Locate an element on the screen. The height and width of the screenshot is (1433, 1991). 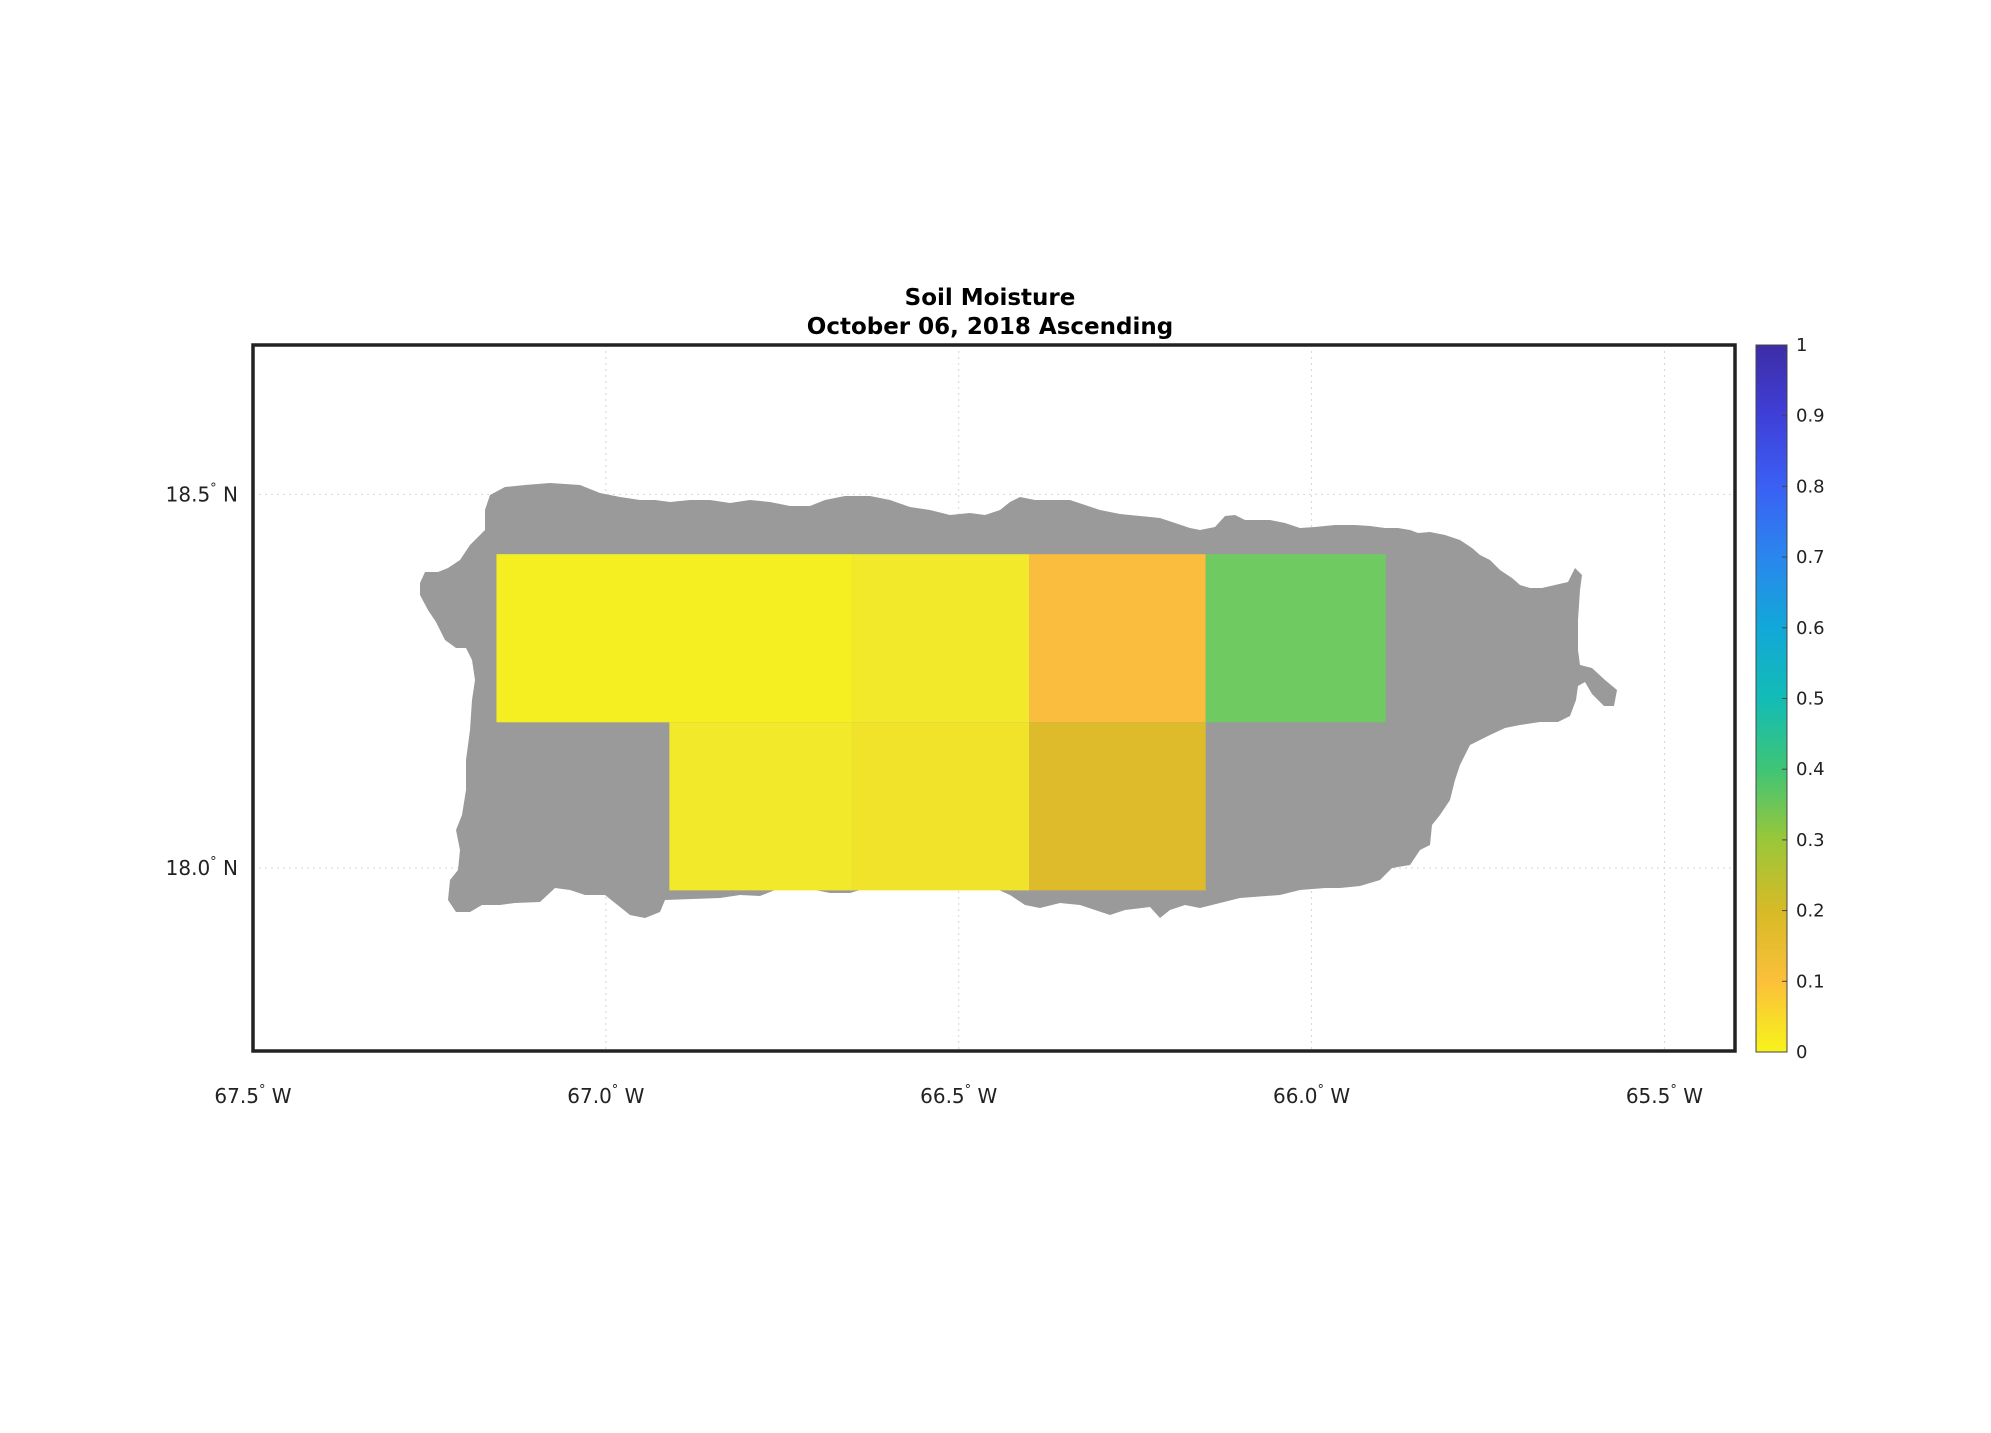
chart-title: Soil Moisture is located at coordinates (990, 298).